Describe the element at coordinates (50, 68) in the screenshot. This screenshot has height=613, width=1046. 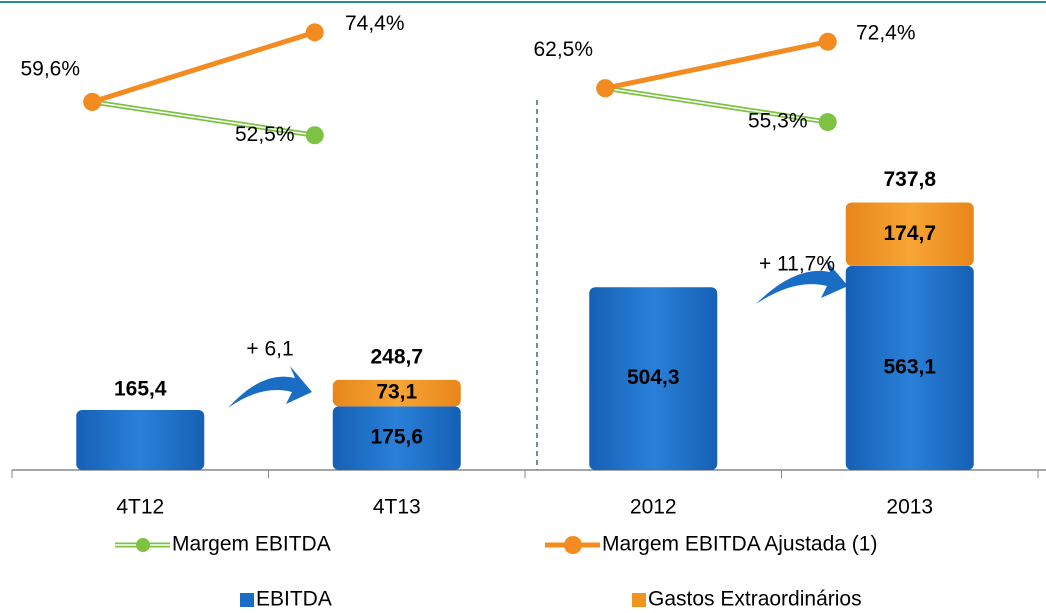
I see `point-label: 59,6%` at that location.